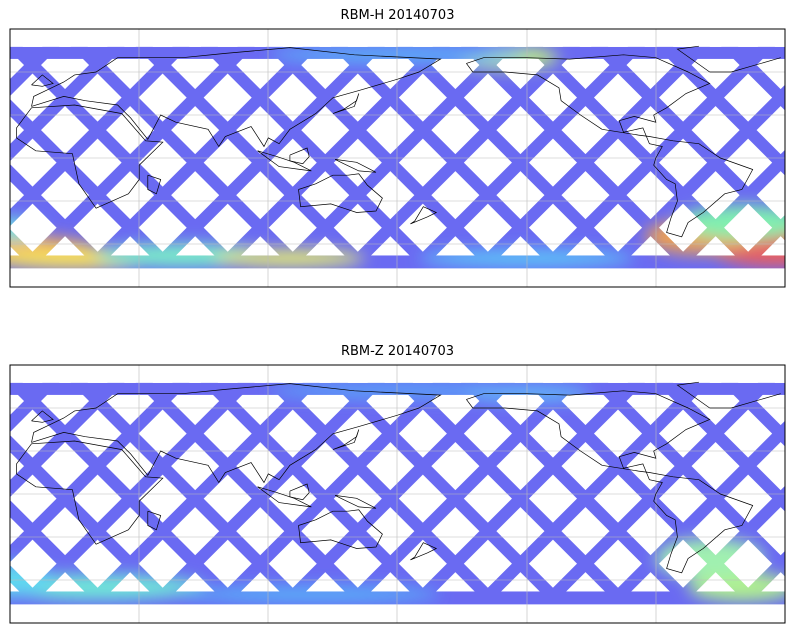 The image size is (794, 633). Describe the element at coordinates (397, 351) in the screenshot. I see `map-title: RBM-Z 20140703` at that location.